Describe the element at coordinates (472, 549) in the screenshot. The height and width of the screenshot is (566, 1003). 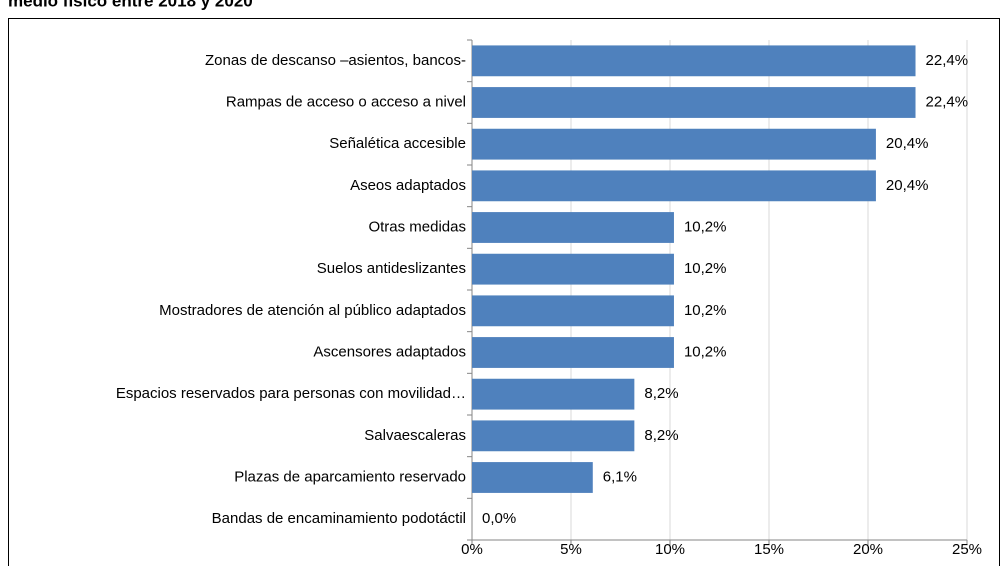
I see `x-tick-label: 0%` at that location.